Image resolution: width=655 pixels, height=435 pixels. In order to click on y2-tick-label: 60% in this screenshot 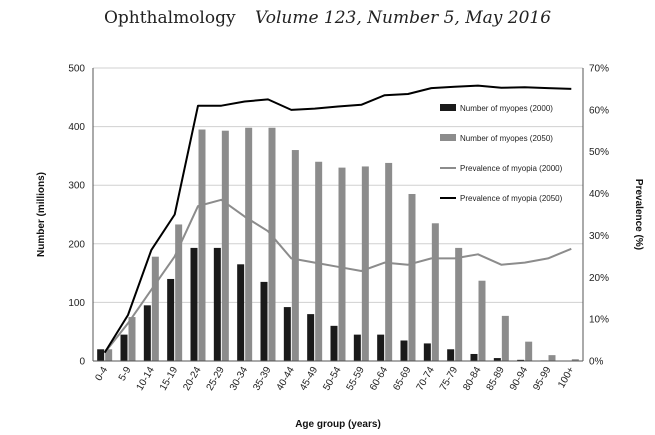, I will do `click(599, 110)`.